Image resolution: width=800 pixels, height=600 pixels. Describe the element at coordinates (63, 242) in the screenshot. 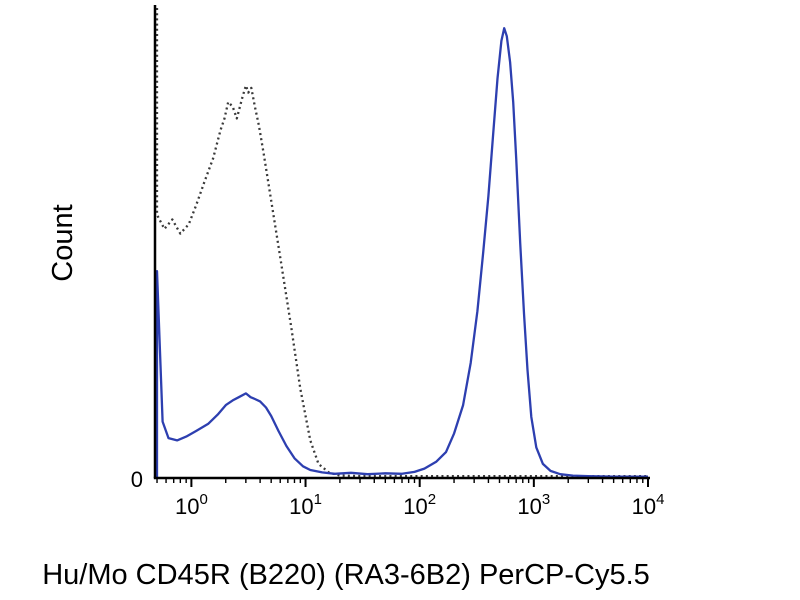

I see `y-axis-label: Count` at that location.